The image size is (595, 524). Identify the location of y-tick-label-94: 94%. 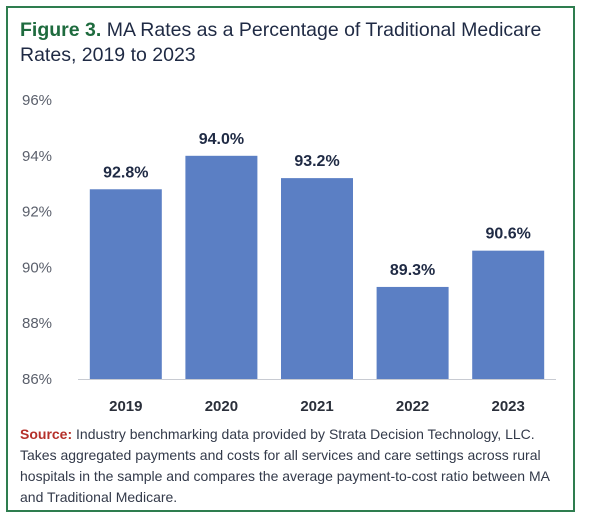
(37, 156).